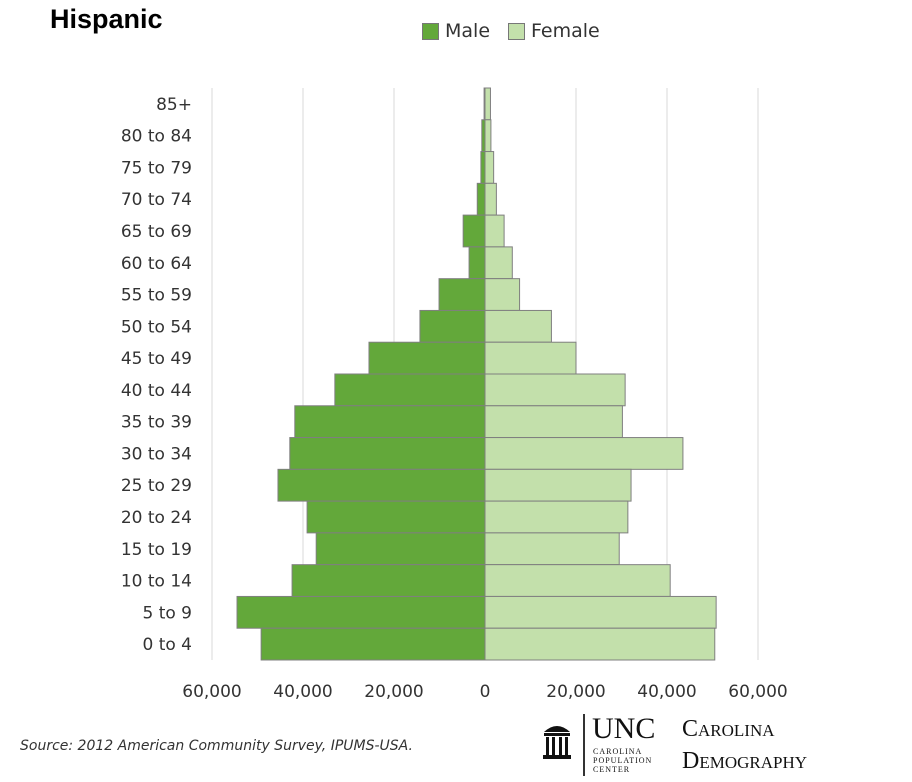 Image resolution: width=912 pixels, height=782 pixels. Describe the element at coordinates (623, 760) in the screenshot. I see `logo-cpc-line-2: POPULATION` at that location.